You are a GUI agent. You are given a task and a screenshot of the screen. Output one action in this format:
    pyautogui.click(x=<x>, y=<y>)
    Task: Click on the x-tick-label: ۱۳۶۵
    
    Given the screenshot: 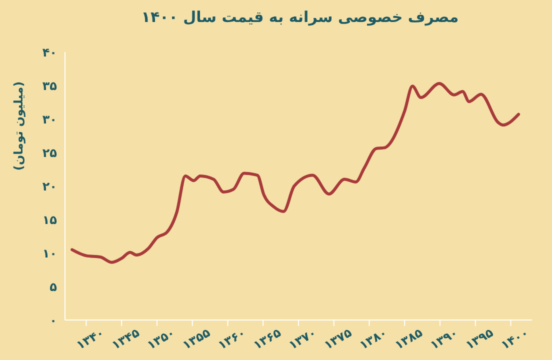 What is the action you would take?
    pyautogui.click(x=267, y=339)
    